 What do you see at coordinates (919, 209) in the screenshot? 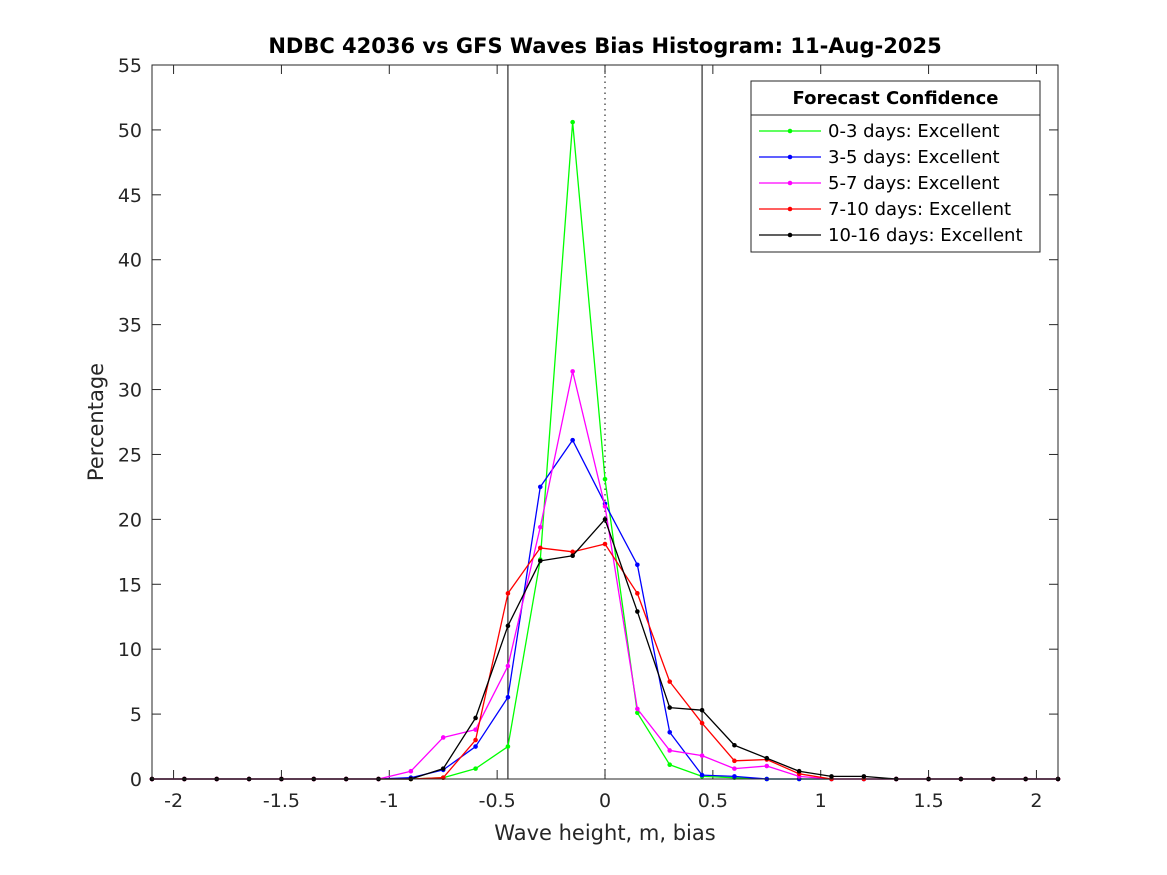
I see `legend-label: 7-10 days: Excellent` at bounding box center [919, 209].